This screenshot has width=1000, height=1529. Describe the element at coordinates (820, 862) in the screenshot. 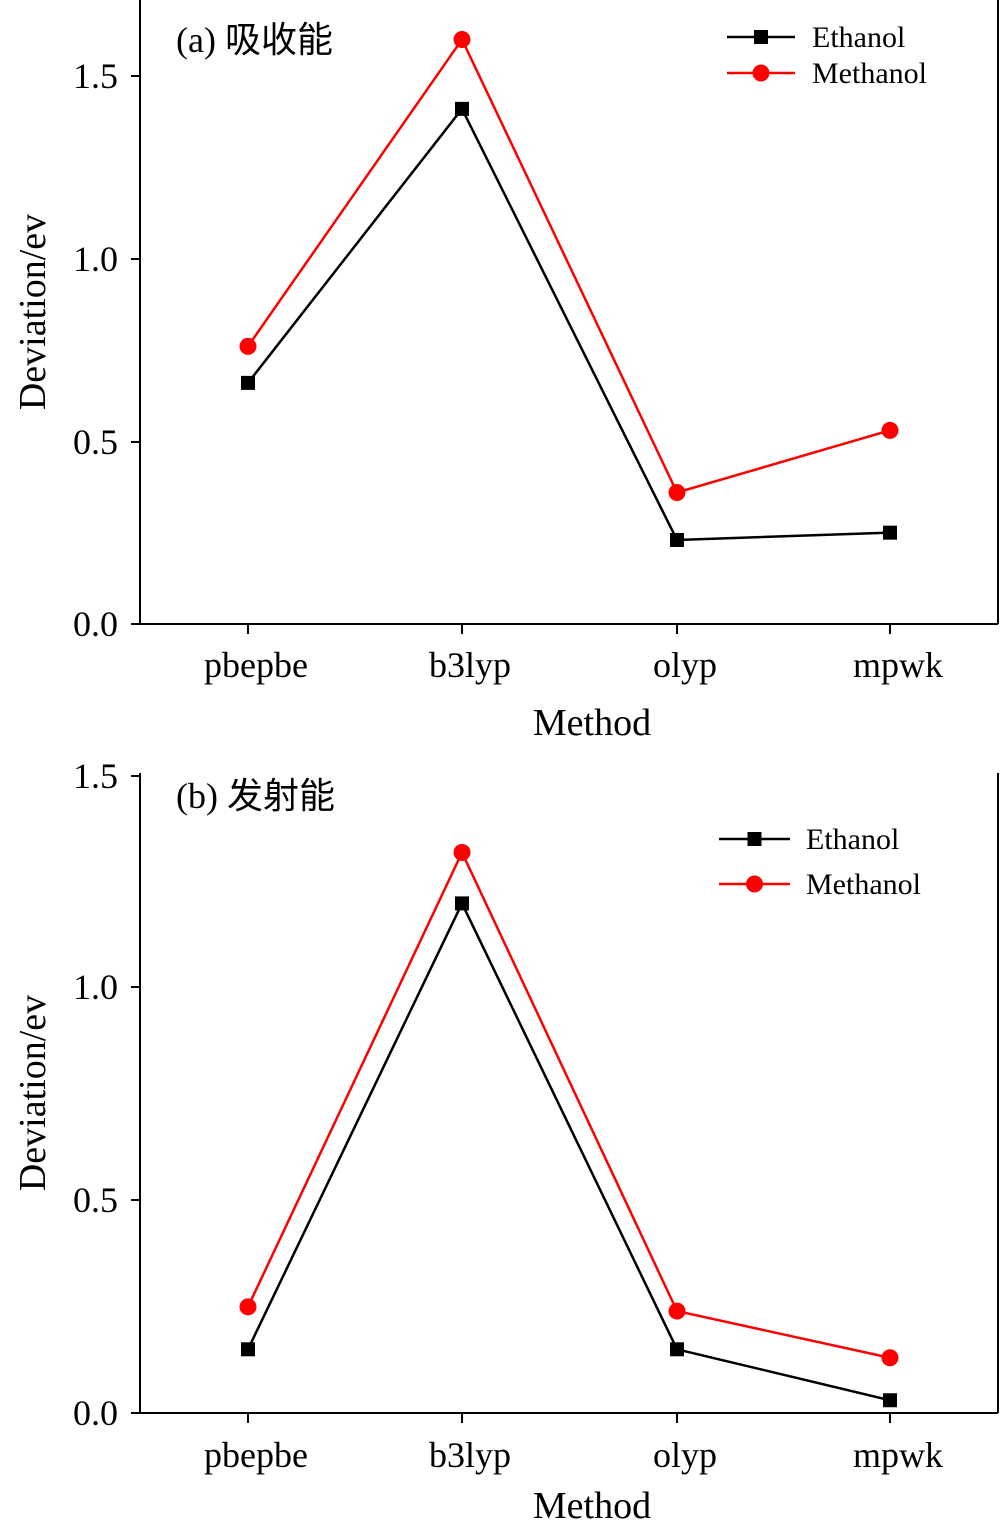

I see `legend: Ethanol Methanol` at that location.